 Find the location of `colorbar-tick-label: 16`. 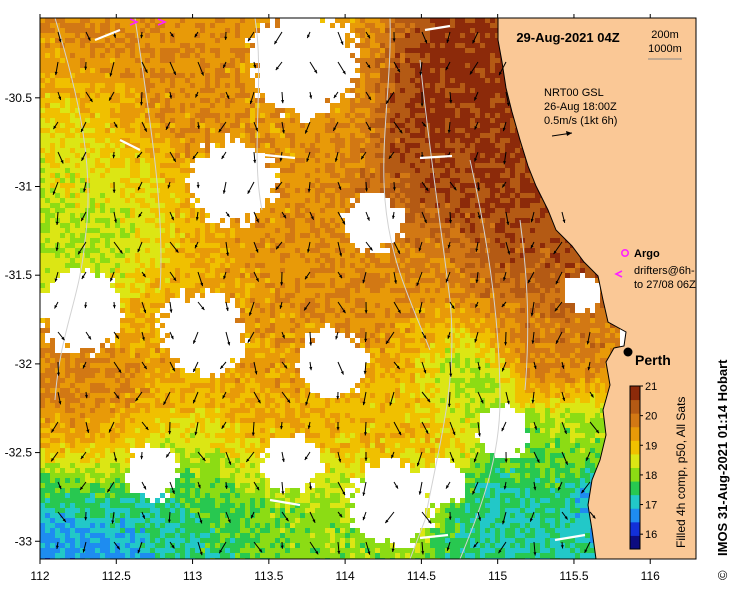

colorbar-tick-label: 16 is located at coordinates (651, 535).